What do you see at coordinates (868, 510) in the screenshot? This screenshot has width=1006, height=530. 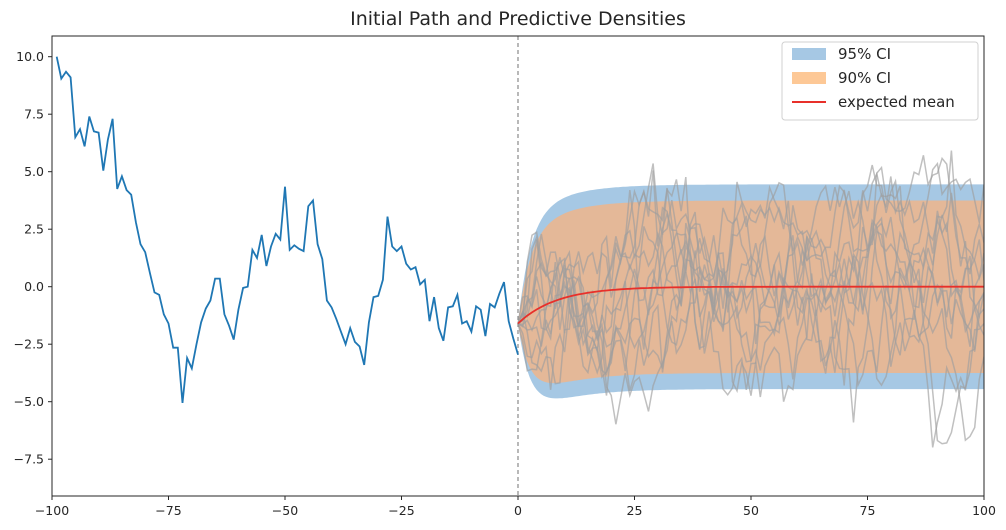 I see `x-tick-label: 75` at bounding box center [868, 510].